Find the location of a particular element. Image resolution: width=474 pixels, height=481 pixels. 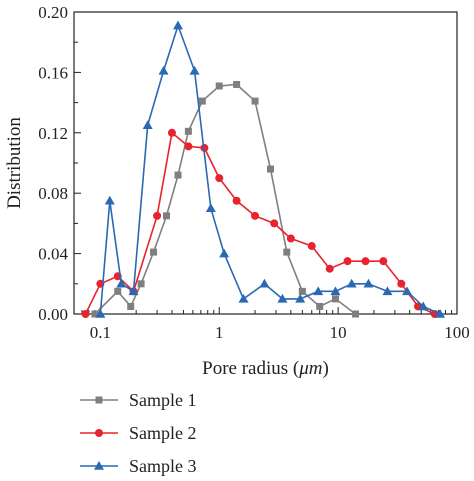

y-tick-label: 0.04 is located at coordinates (53, 254).